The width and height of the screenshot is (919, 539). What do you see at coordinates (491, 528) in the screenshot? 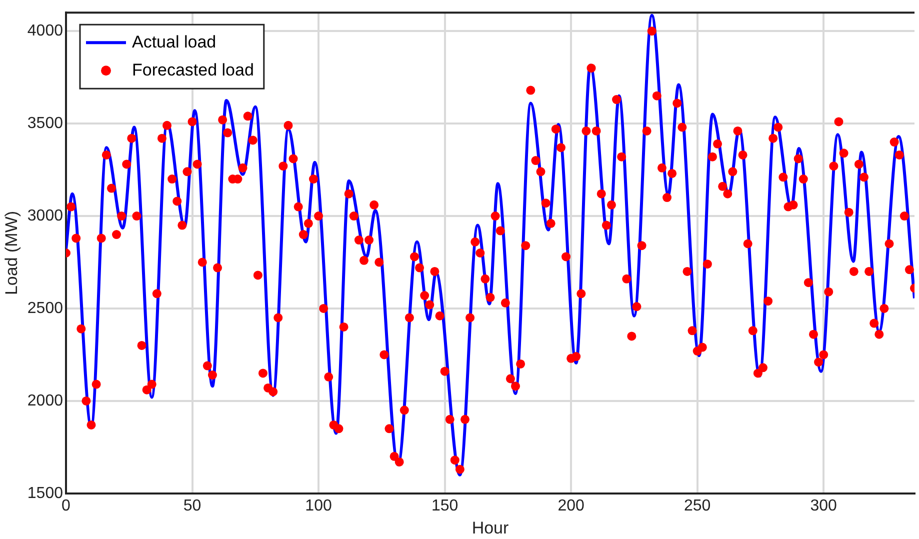
I see `x-axis-title: Hour` at bounding box center [491, 528].